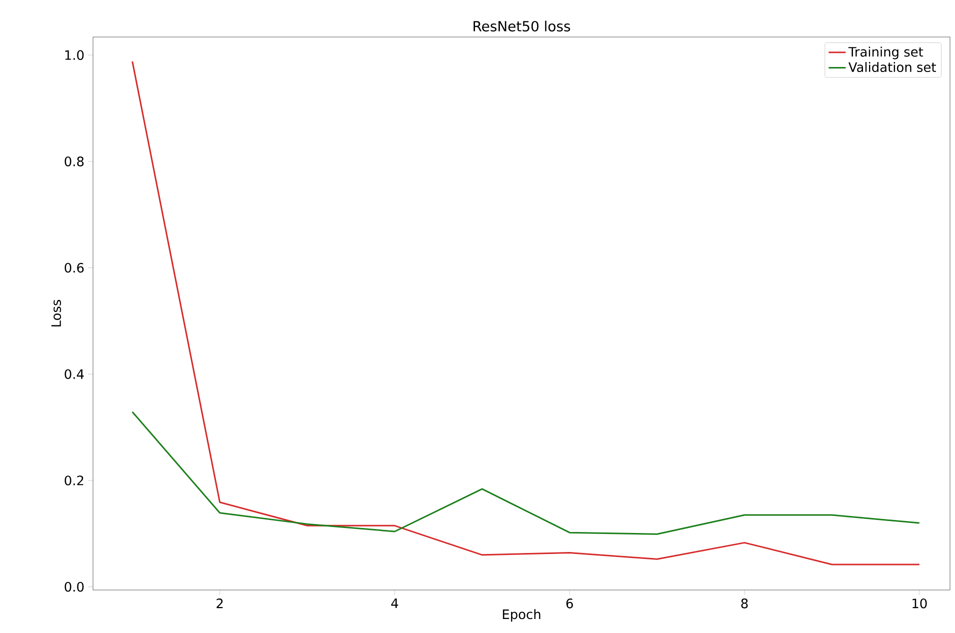  I want to click on legend-label: Validation set, so click(892, 67).